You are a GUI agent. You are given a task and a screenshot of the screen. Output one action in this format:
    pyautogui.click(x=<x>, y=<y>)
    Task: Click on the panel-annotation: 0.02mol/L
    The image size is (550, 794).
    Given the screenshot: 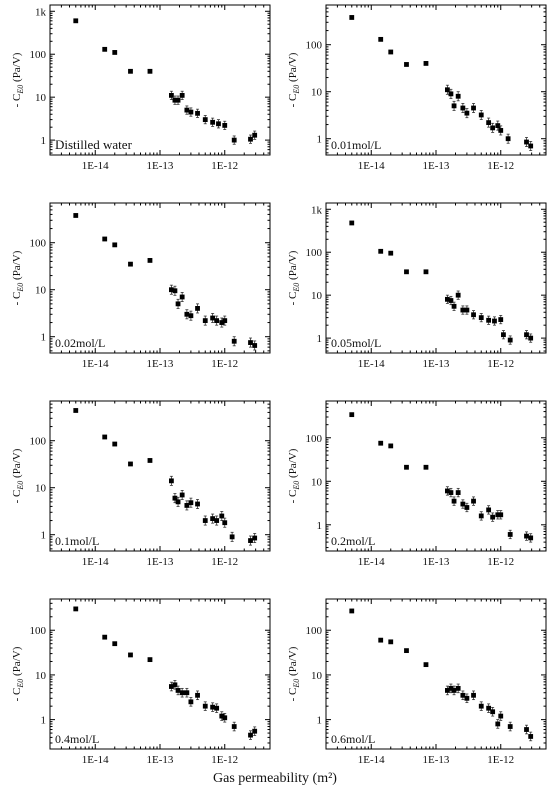 What is the action you would take?
    pyautogui.click(x=80, y=343)
    